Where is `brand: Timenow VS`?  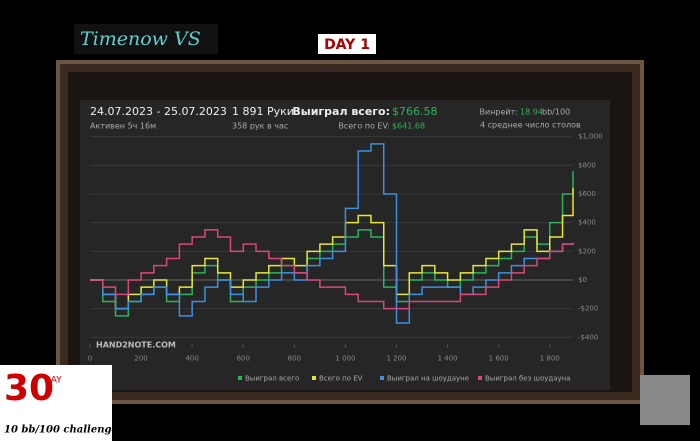
brand: Timenow VS is located at coordinates (140, 39).